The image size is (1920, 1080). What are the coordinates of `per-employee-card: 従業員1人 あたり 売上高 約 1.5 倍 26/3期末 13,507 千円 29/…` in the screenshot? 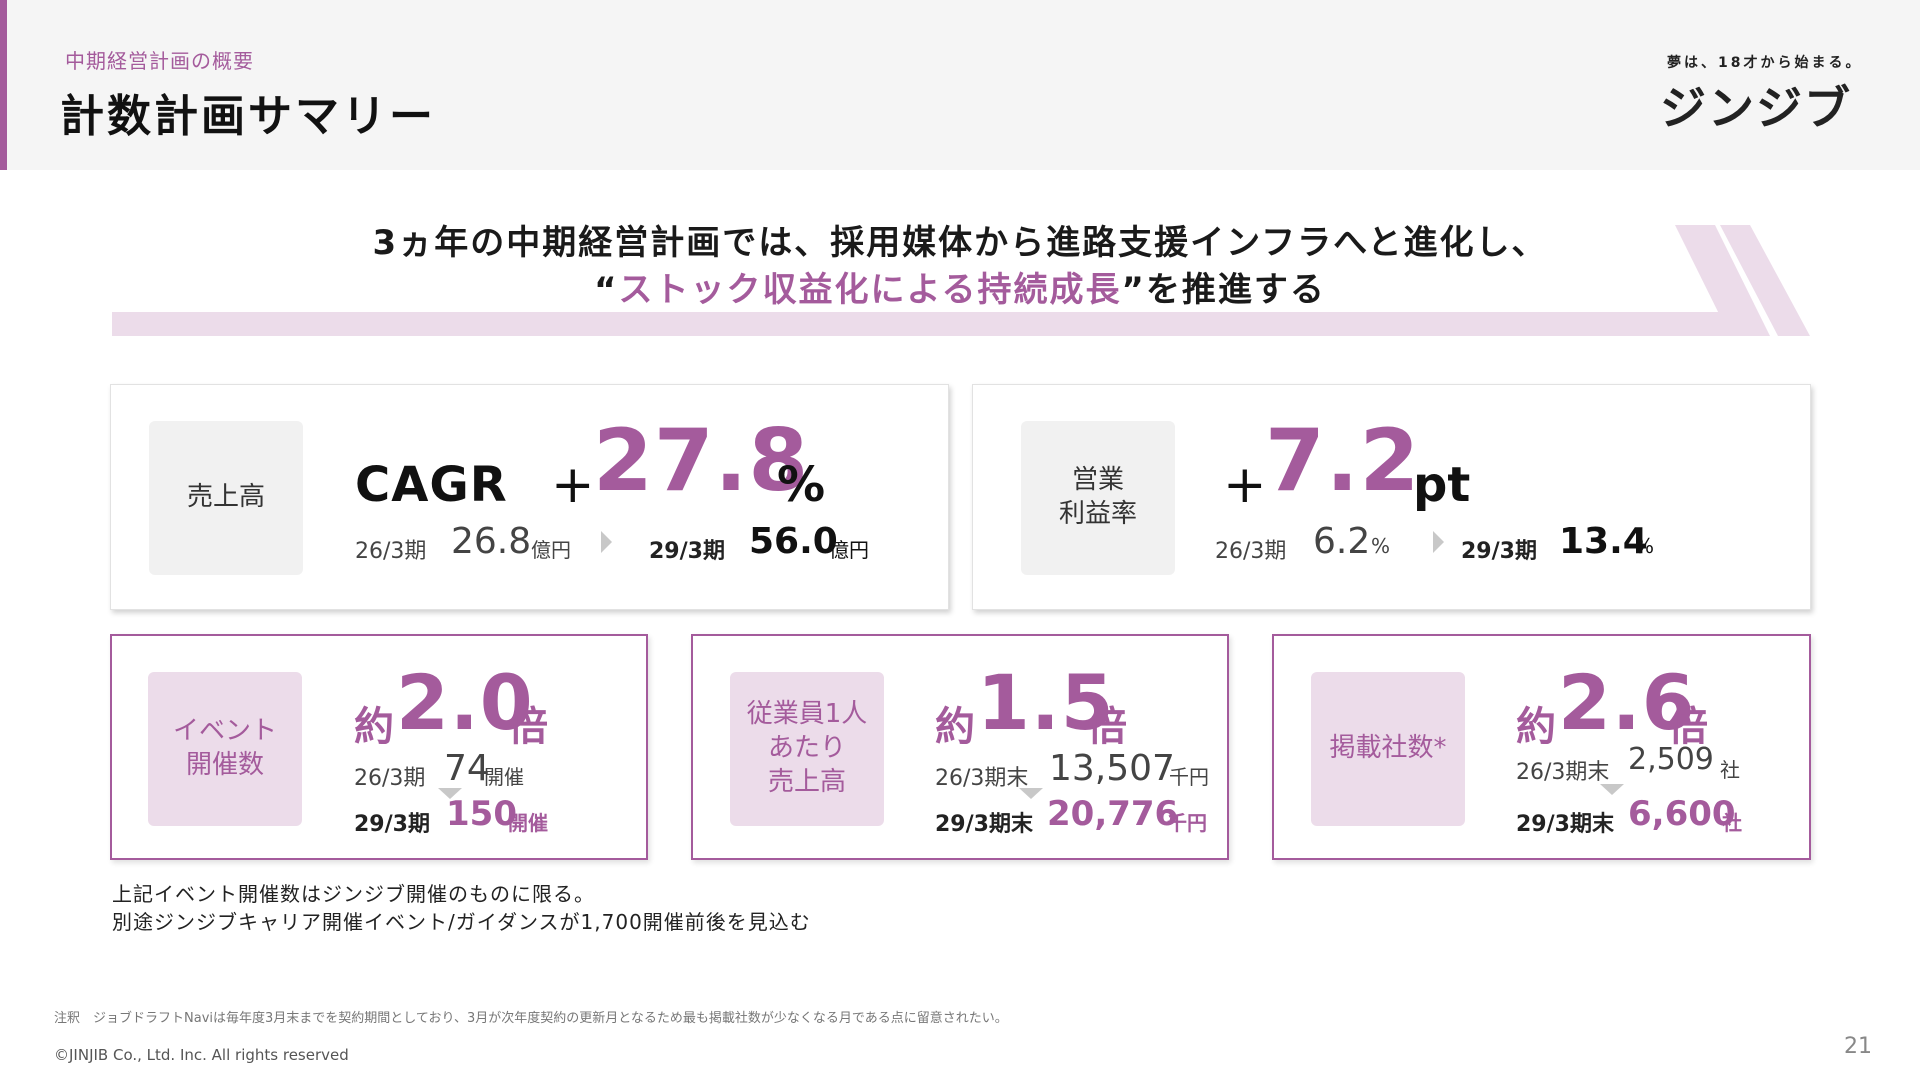 It's located at (960, 747).